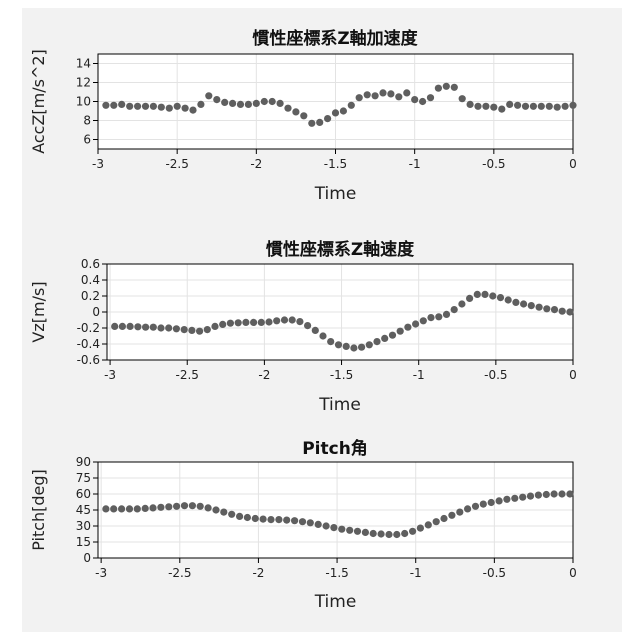  Describe the element at coordinates (341, 375) in the screenshot. I see `x-tick-label: -1.5` at that location.